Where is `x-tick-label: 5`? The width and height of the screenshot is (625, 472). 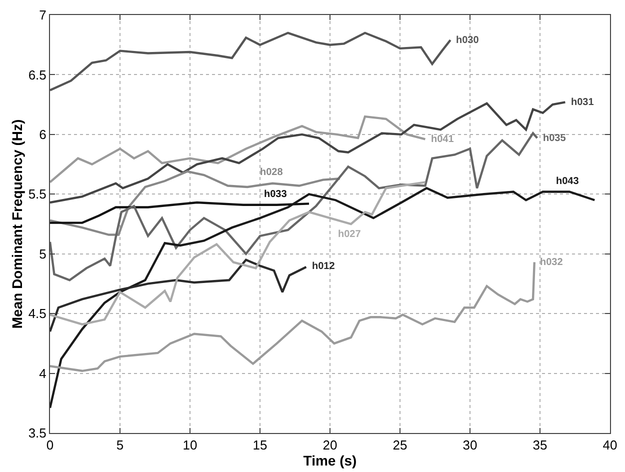
x-tick-label: 5 is located at coordinates (120, 445).